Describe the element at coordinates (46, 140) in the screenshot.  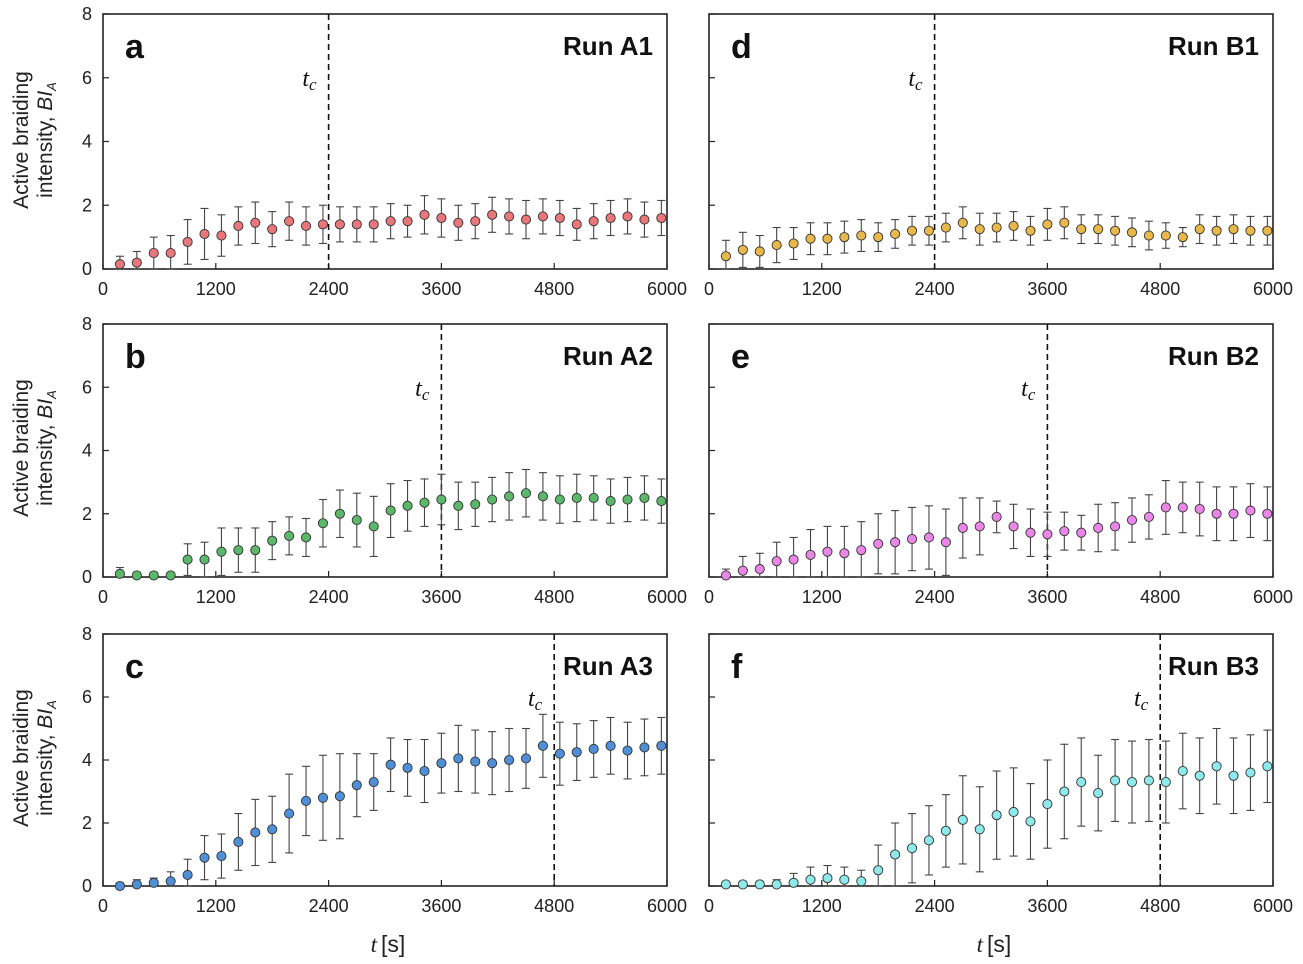
I see `y-label-line2: intensity, BIA` at that location.